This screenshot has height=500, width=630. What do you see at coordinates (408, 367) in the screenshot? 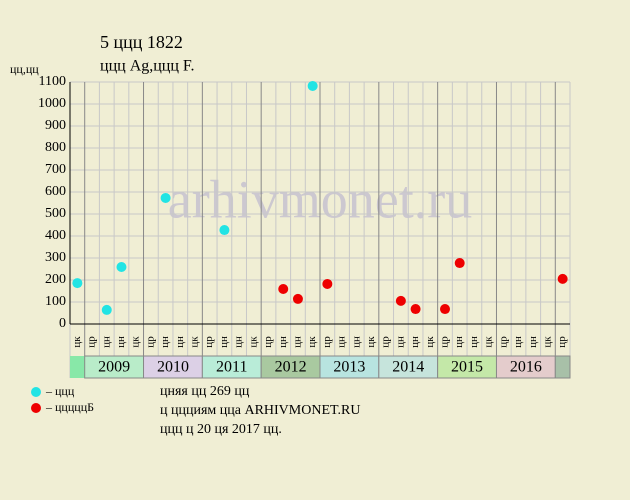
I see `year-label: 2014` at bounding box center [408, 367].